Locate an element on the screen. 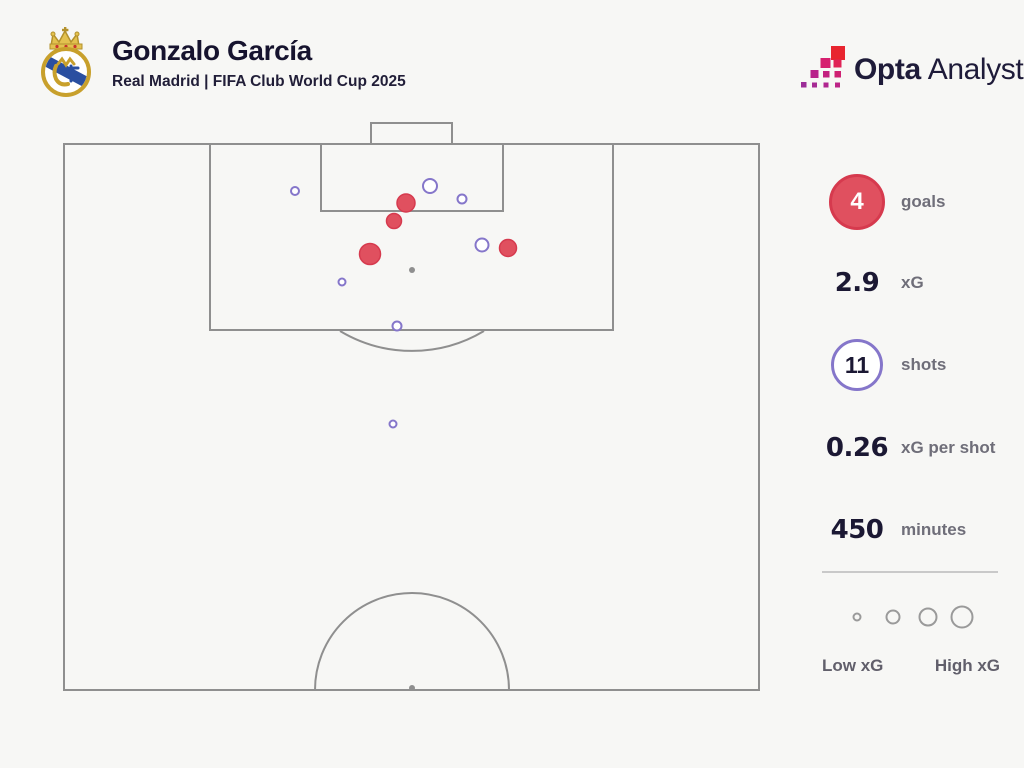 This screenshot has height=768, width=1024. stat-xg: 2.9 xG is located at coordinates (871, 283).